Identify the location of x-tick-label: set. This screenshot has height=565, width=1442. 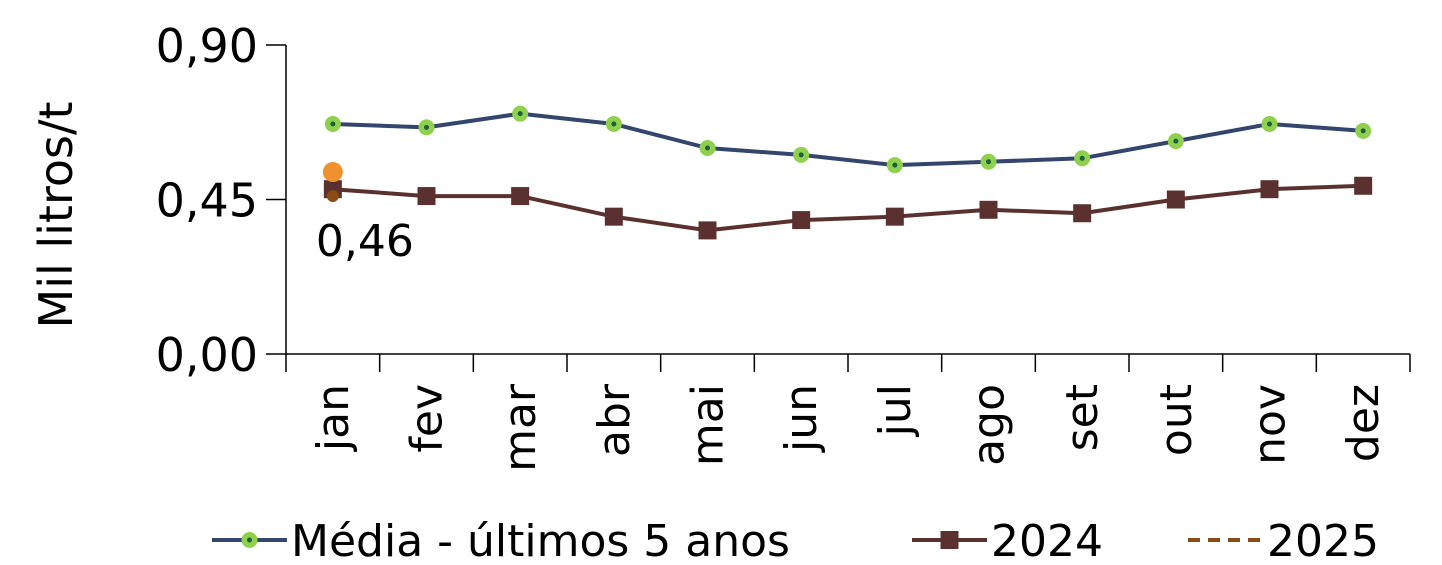
(1082, 417).